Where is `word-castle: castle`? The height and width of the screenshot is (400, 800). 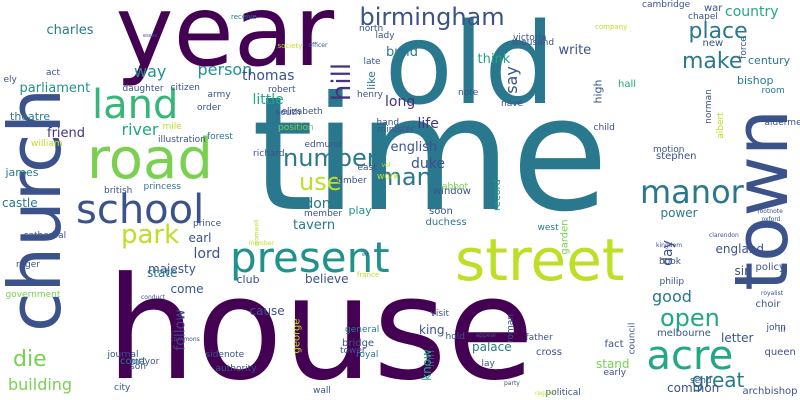
word-castle: castle is located at coordinates (20, 203).